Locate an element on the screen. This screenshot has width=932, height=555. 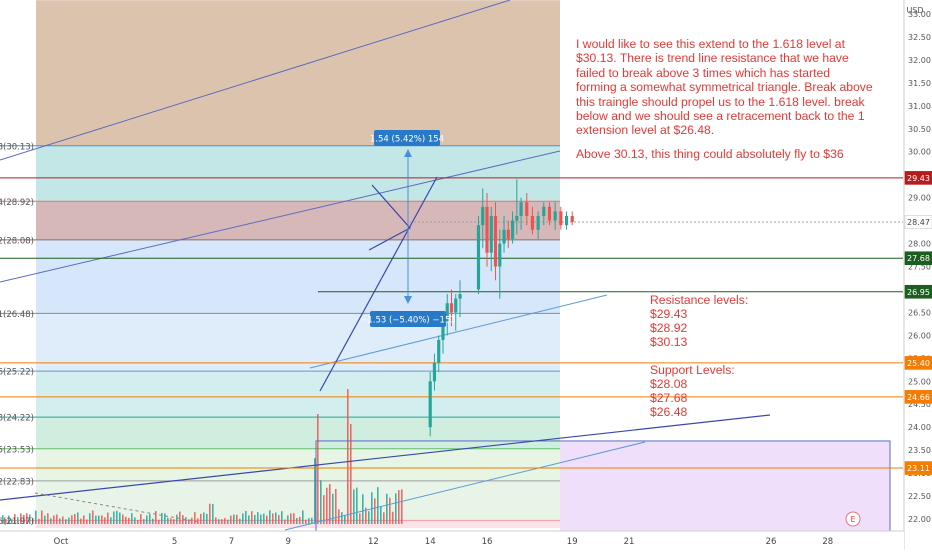
measure-down-label: −1.53 (−5.40%) −153 is located at coordinates (408, 321).